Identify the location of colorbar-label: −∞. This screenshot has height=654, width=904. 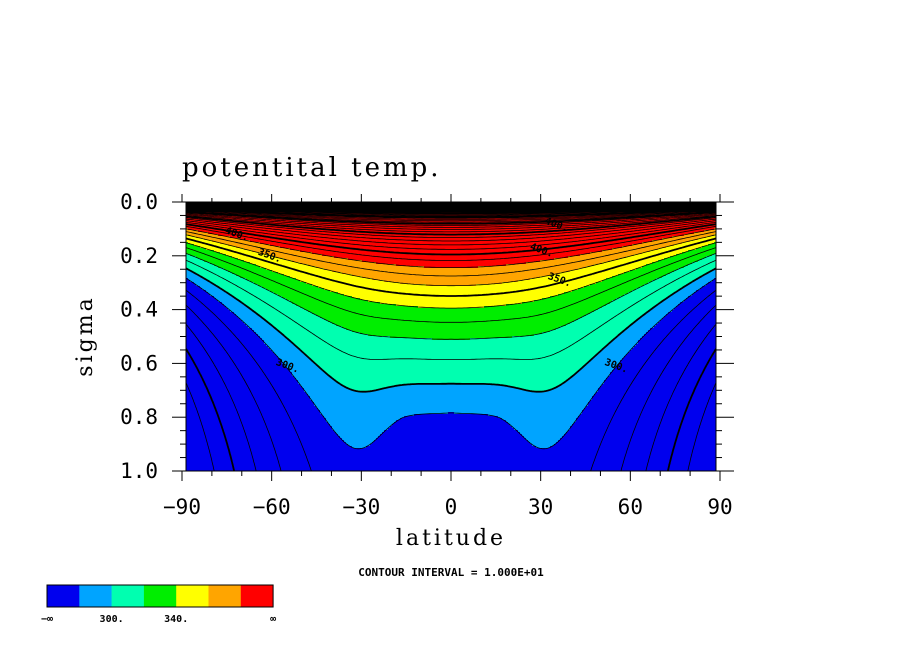
(47, 619).